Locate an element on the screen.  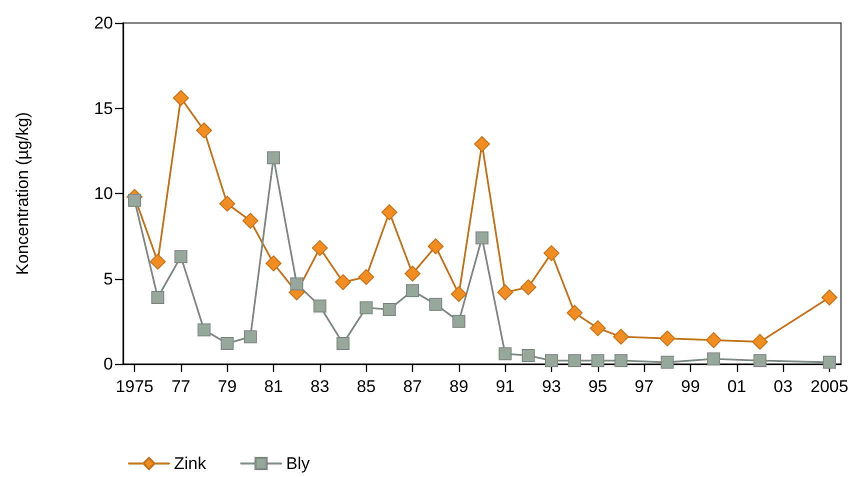
x-tick-label: 83 is located at coordinates (320, 386).